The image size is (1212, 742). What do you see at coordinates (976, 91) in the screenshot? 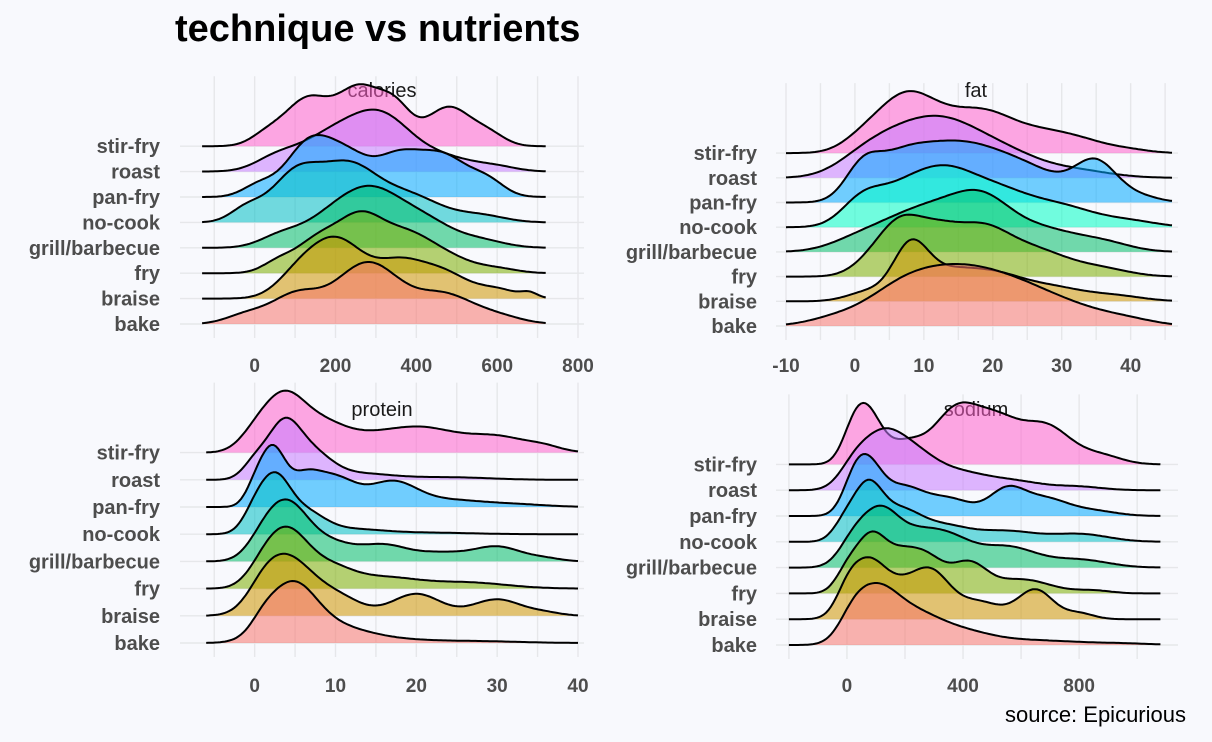
I see `facet-title: fat` at bounding box center [976, 91].